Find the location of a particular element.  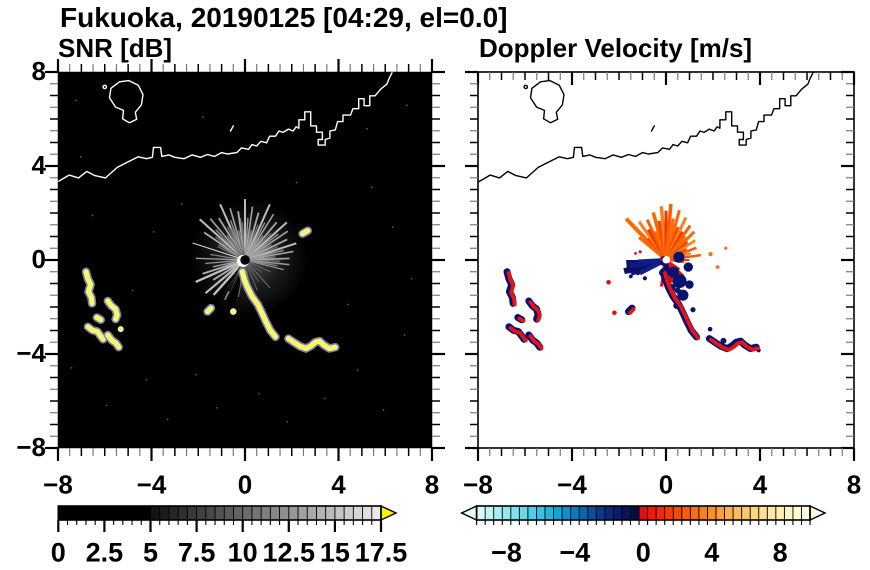

velocity-colorbar is located at coordinates (643, 514).